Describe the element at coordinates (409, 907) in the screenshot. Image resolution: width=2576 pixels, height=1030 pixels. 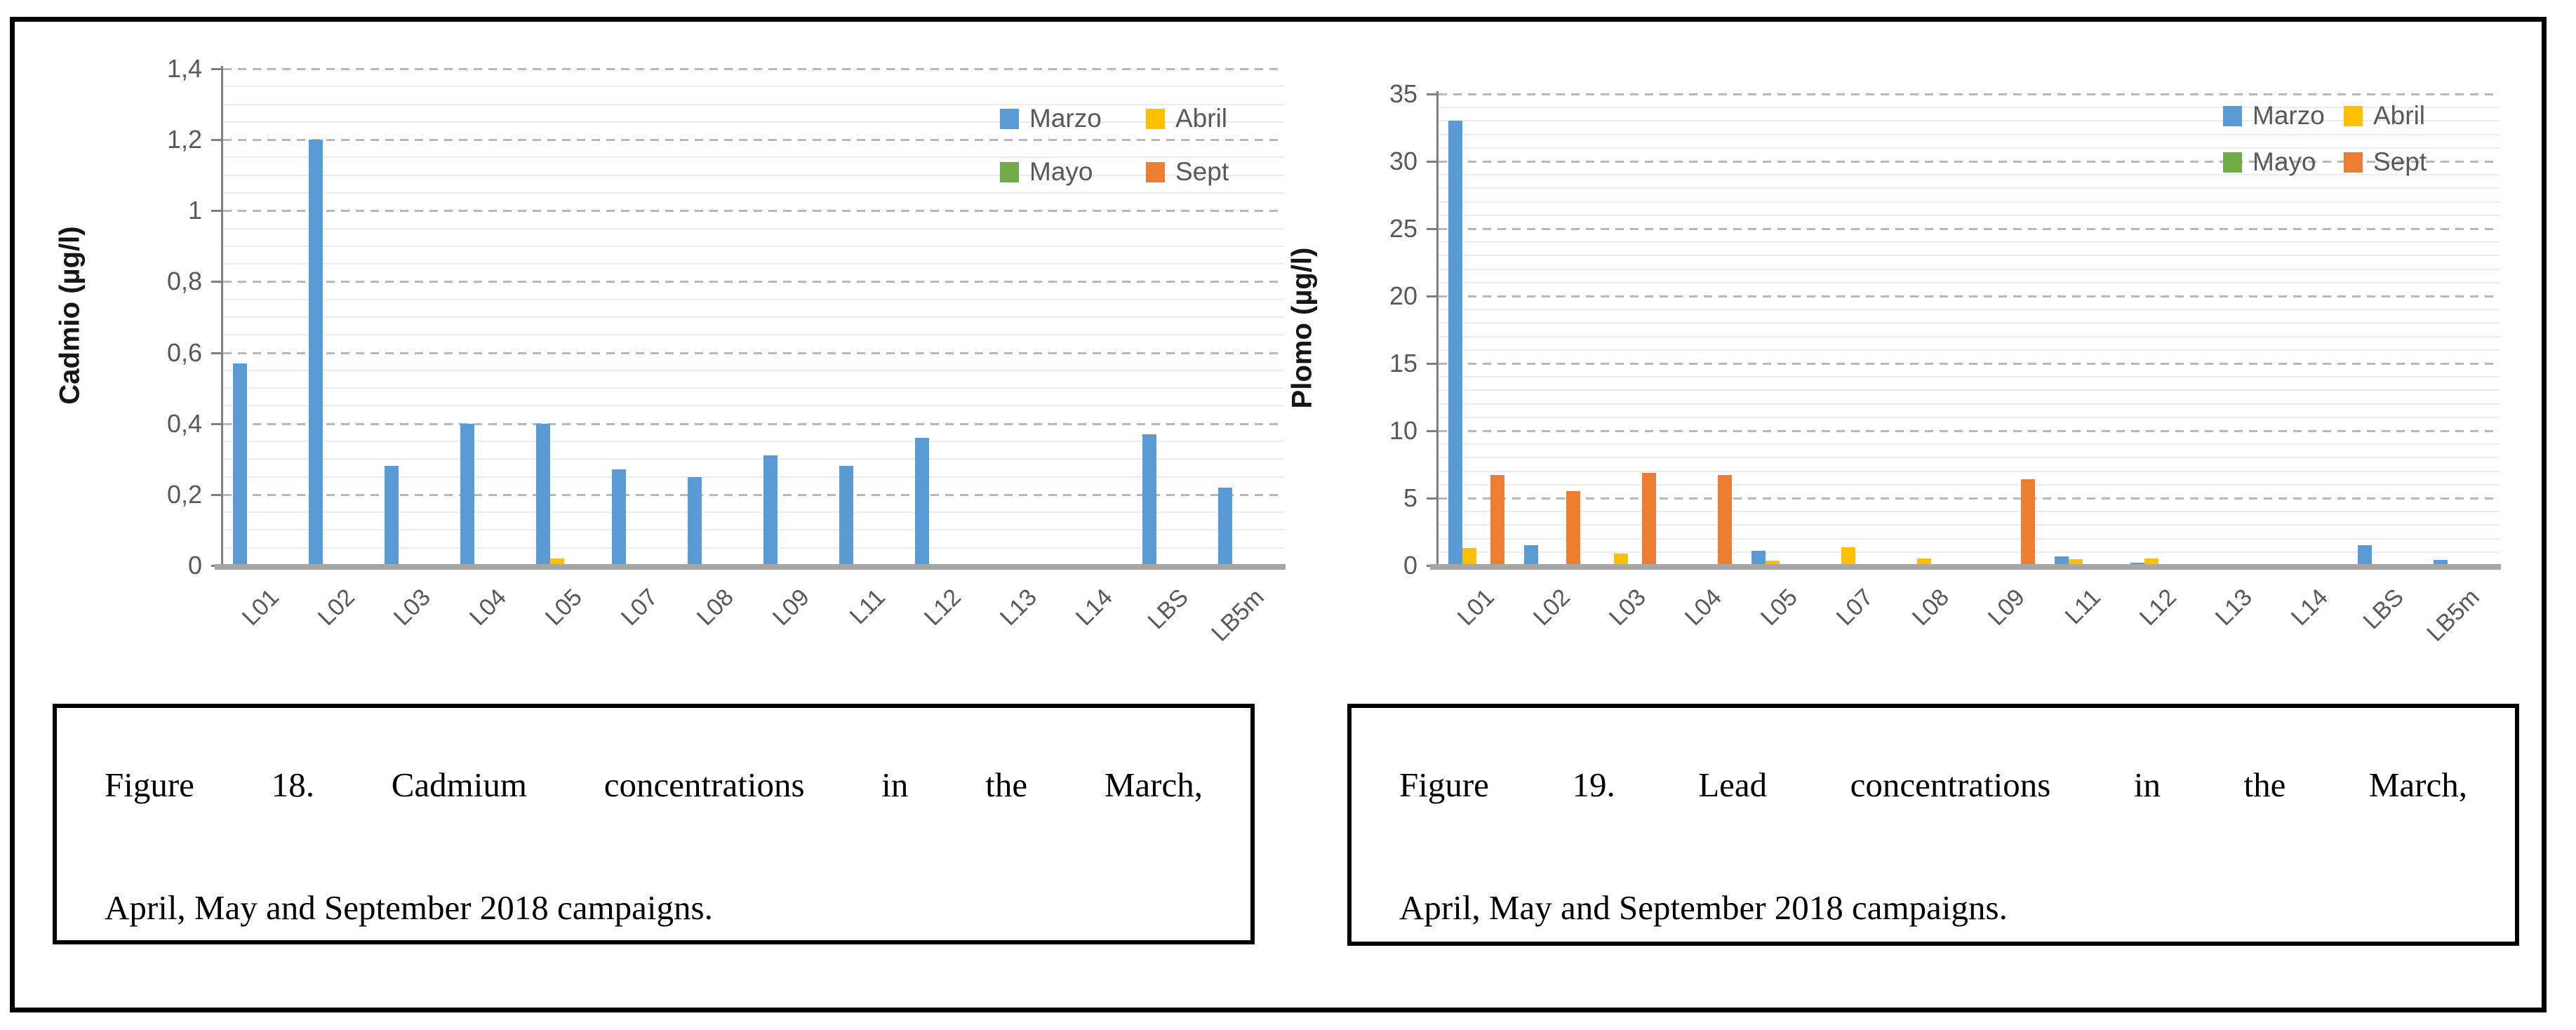
I see `figure-18-caption-line-2: April, May and September 2018 campaigns.` at that location.